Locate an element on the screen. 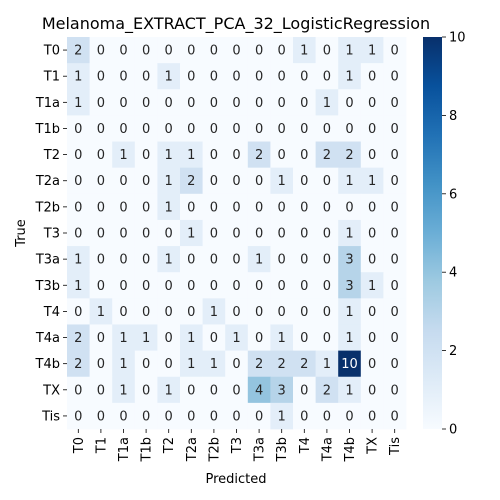 This screenshot has height=500, width=500. y-tick-label: T4a is located at coordinates (47, 338).